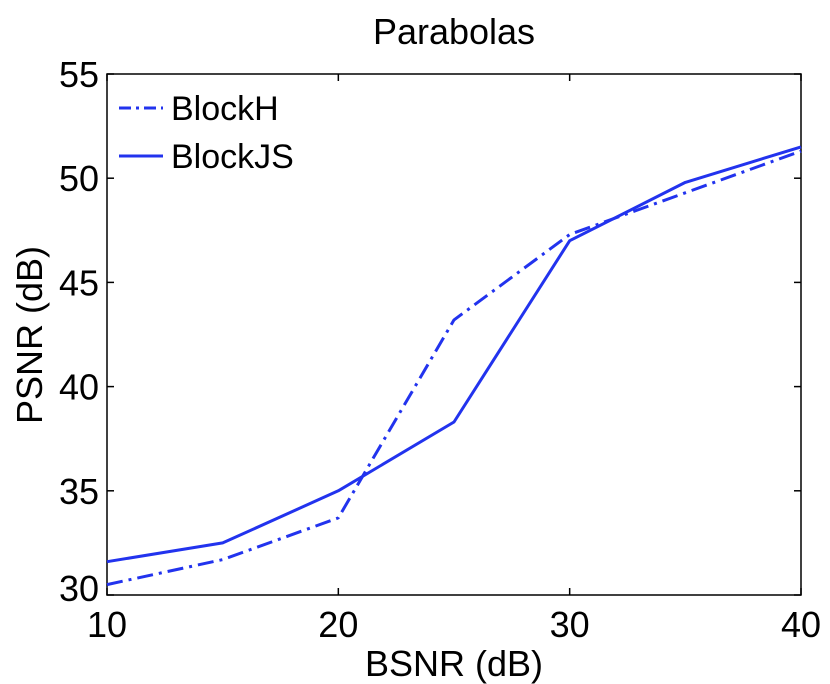 This screenshot has width=830, height=684. What do you see at coordinates (338, 624) in the screenshot?
I see `x-tick-label: 20` at bounding box center [338, 624].